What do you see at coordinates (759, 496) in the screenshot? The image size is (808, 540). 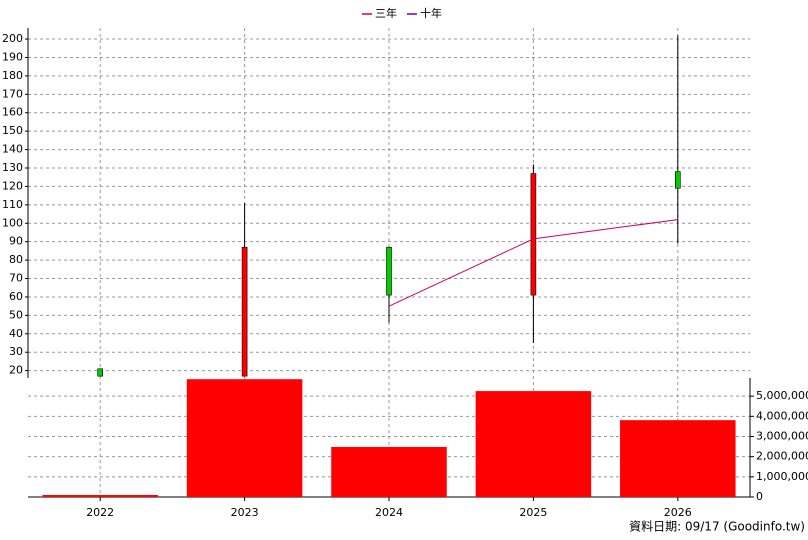 I see `y2-tick-label: 0` at bounding box center [759, 496].